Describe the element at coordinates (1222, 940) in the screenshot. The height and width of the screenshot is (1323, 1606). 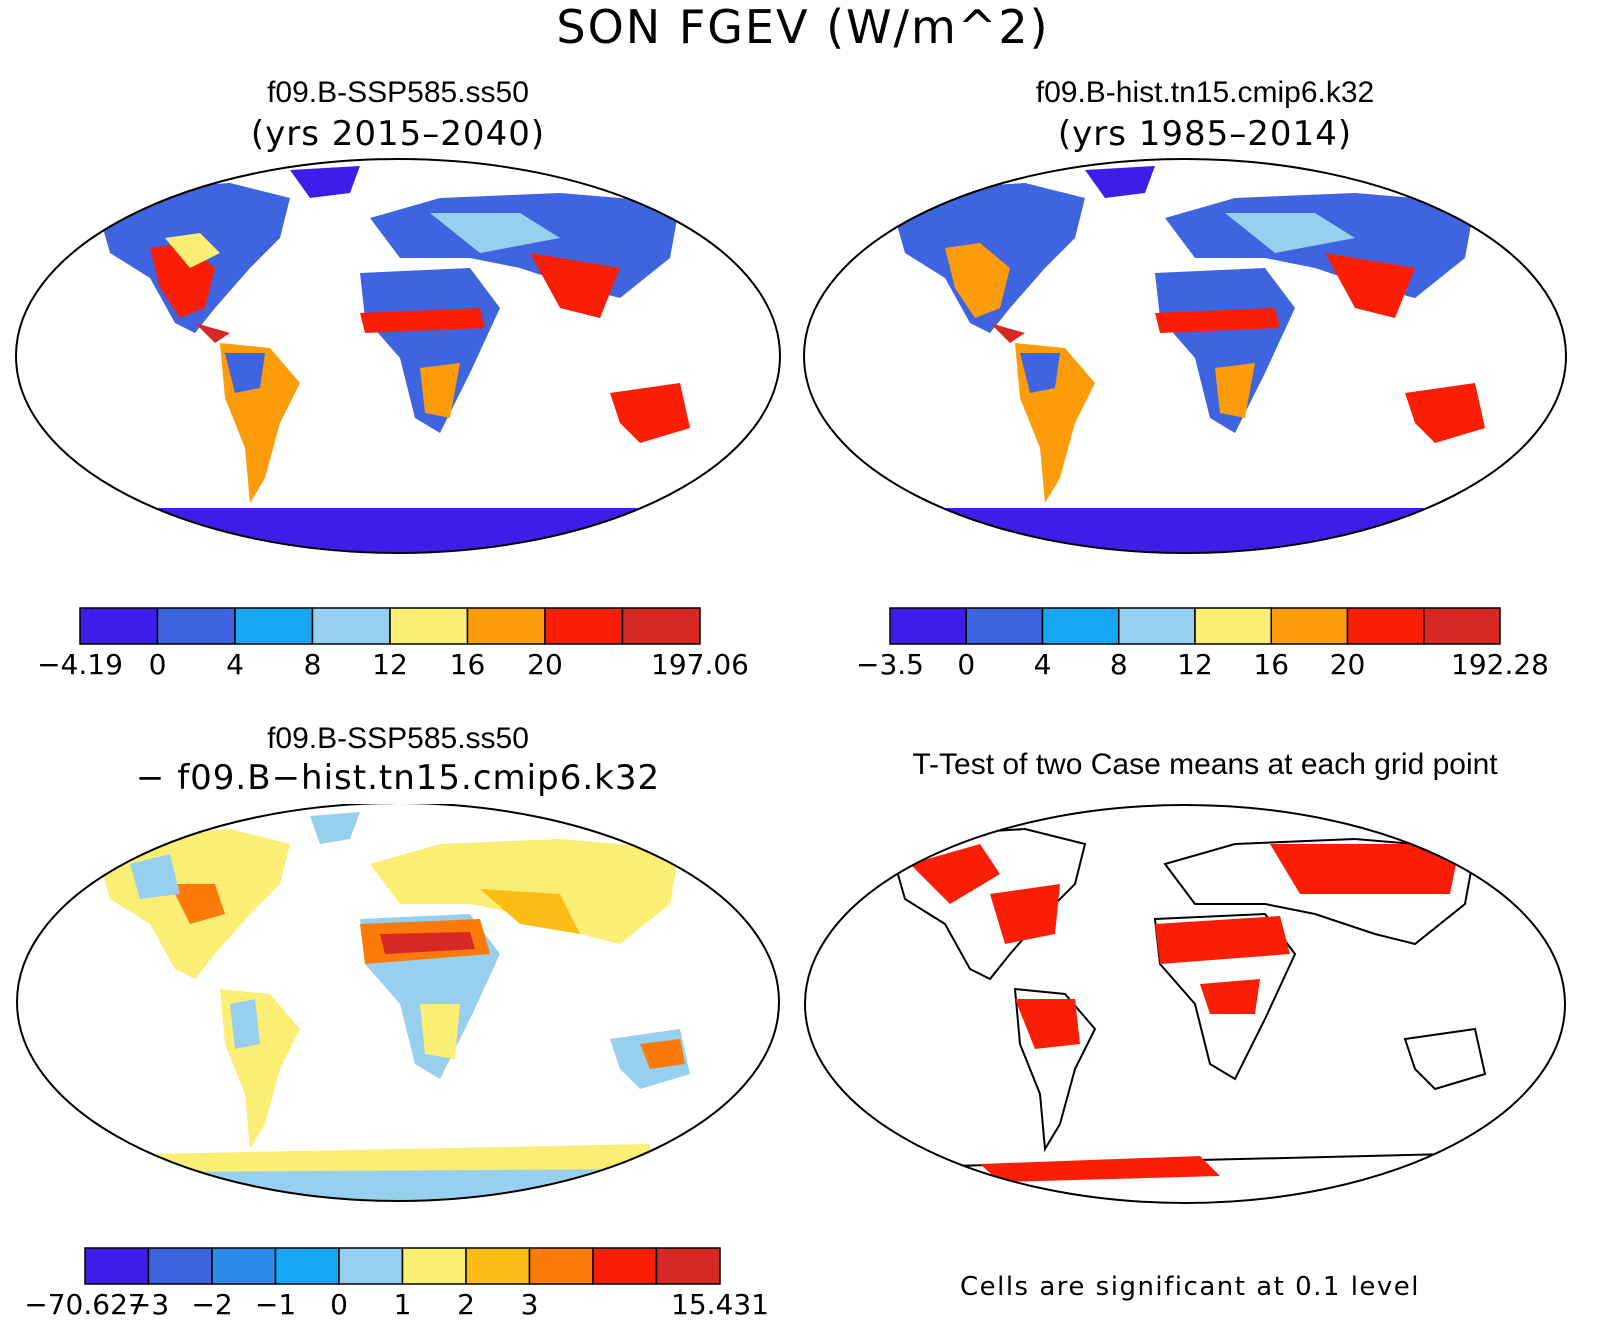
I see `sig-sahara` at that location.